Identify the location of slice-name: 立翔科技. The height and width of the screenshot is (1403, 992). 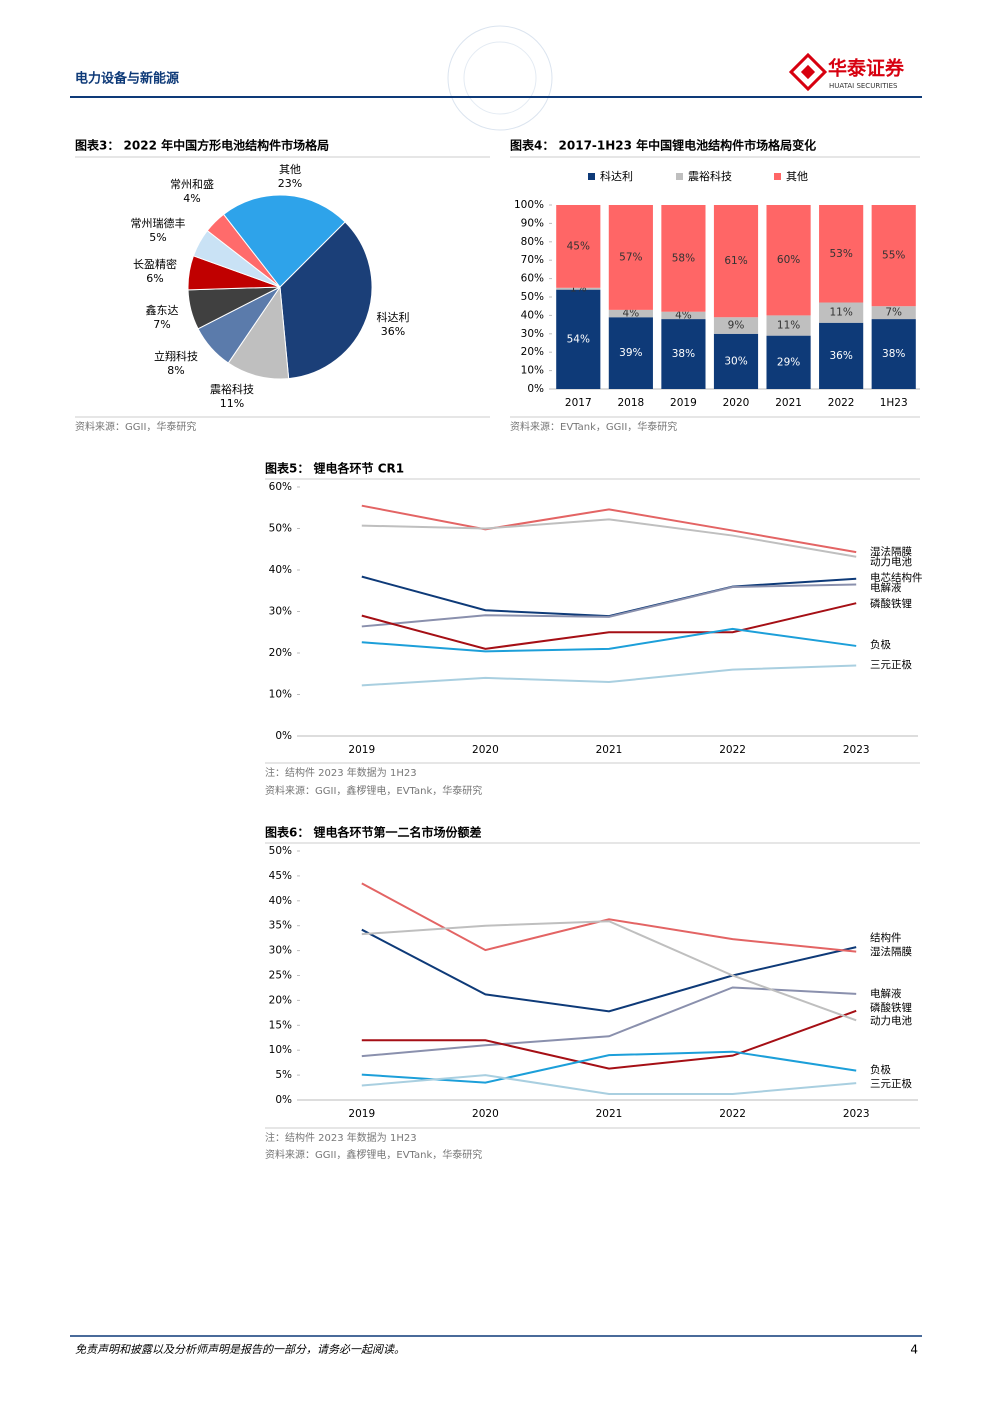
(176, 356).